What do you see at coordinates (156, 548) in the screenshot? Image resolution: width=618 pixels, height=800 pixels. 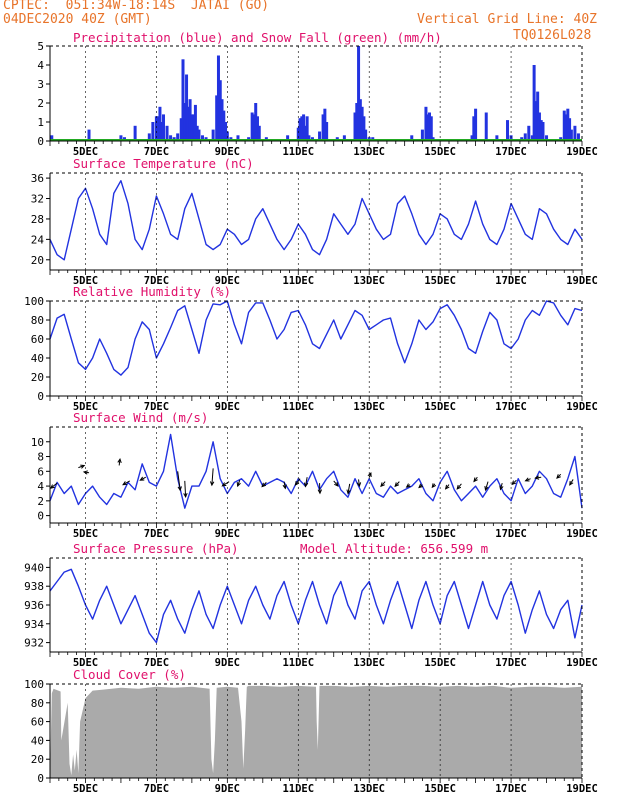 I see `pres-title: Surface Pressure (hPa)` at bounding box center [156, 548].